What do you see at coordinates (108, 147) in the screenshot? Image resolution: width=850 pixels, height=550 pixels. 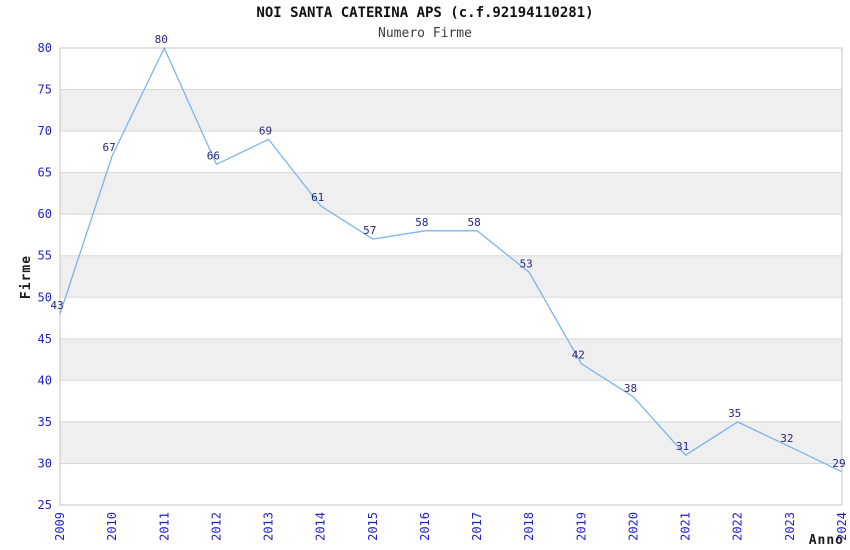 I see `point-label: 67` at bounding box center [108, 147].